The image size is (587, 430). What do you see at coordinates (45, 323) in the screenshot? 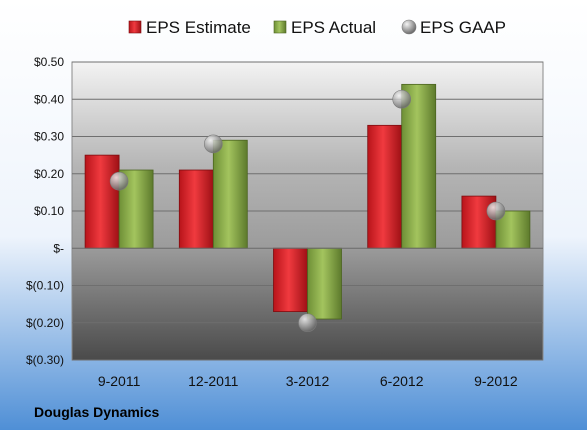
I see `y-tick-label: $(0.20)` at bounding box center [45, 323].